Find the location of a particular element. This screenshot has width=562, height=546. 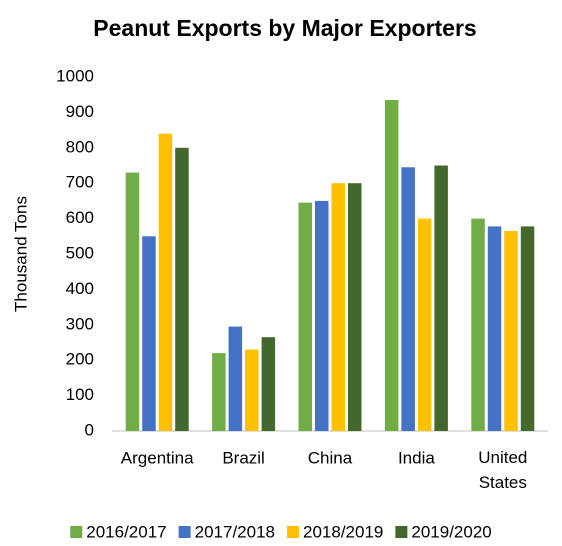

x-tick-label: United States is located at coordinates (502, 470).